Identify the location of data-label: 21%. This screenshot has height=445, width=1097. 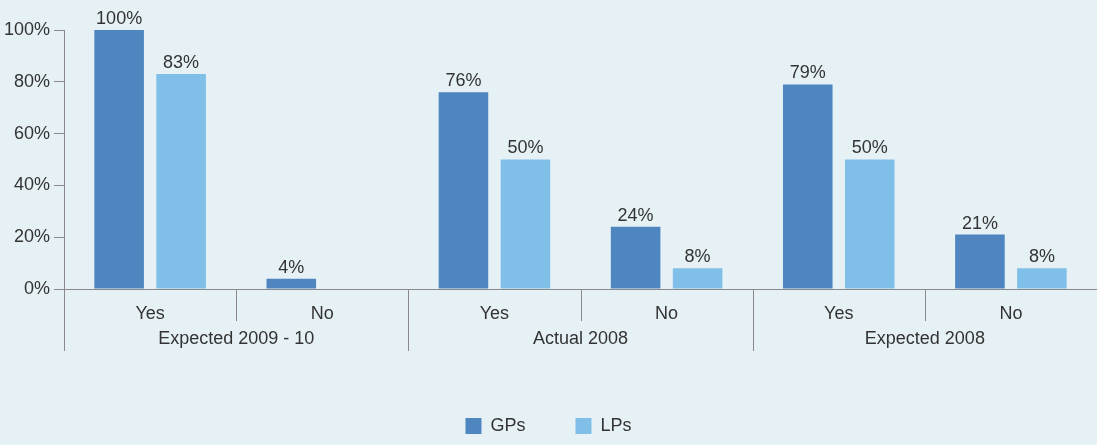
(979, 222).